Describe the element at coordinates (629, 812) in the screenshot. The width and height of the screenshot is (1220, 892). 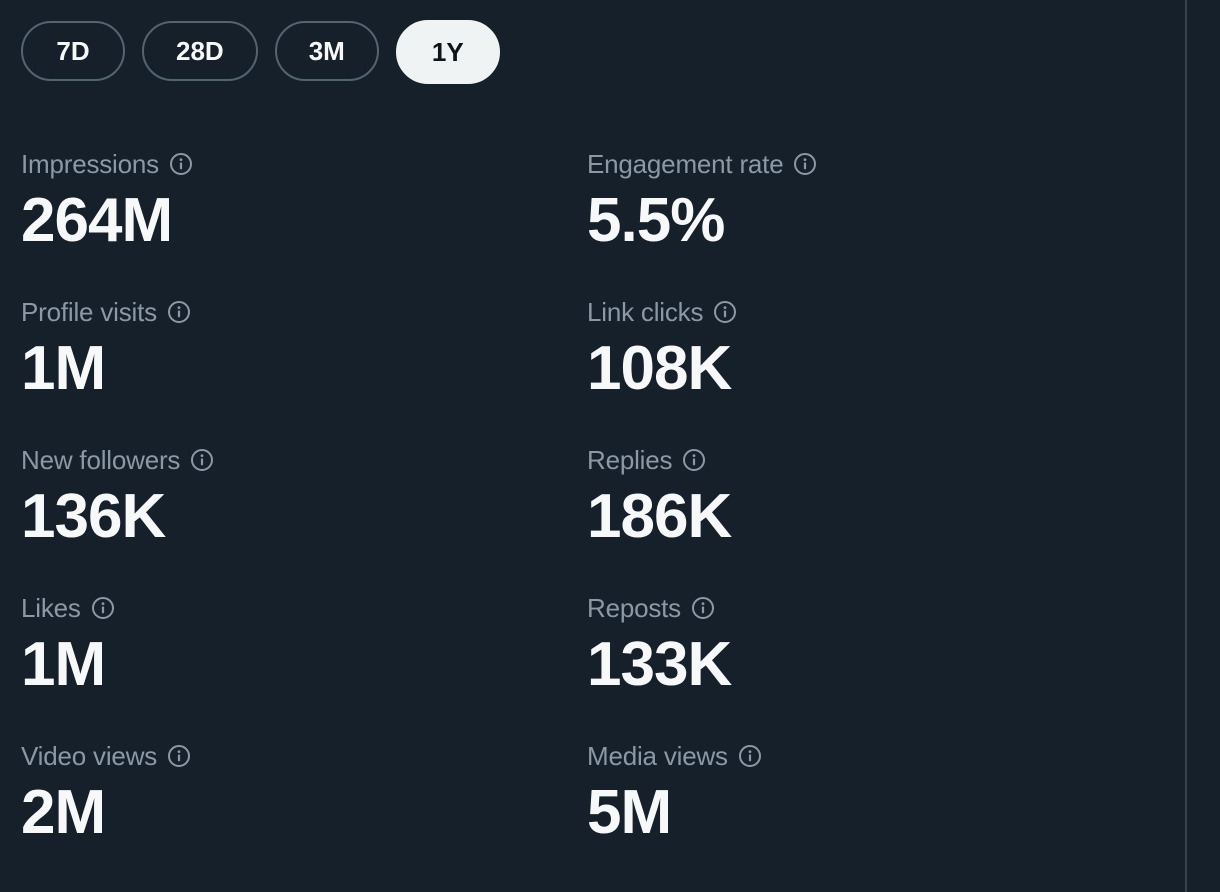
I see `metric-value: 5M` at that location.